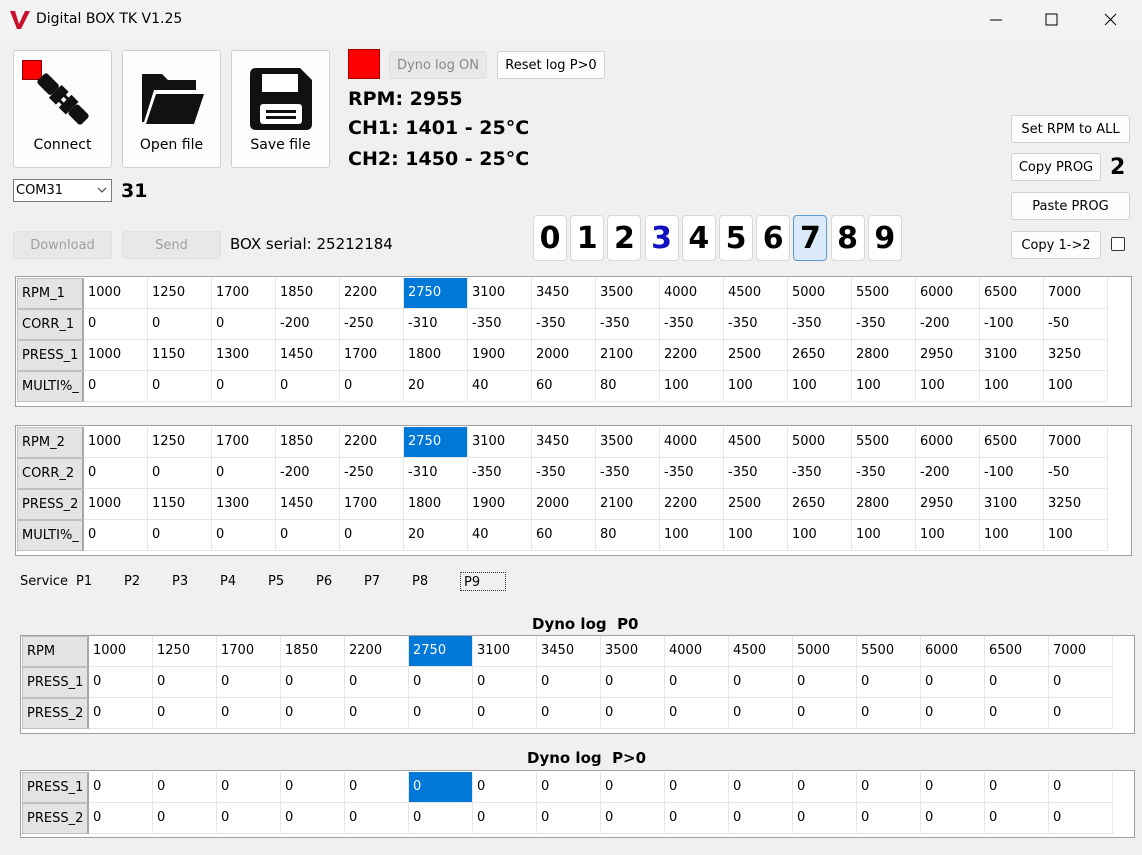 Image resolution: width=1142 pixels, height=855 pixels. Describe the element at coordinates (1012, 473) in the screenshot. I see `table-cell: -100` at that location.